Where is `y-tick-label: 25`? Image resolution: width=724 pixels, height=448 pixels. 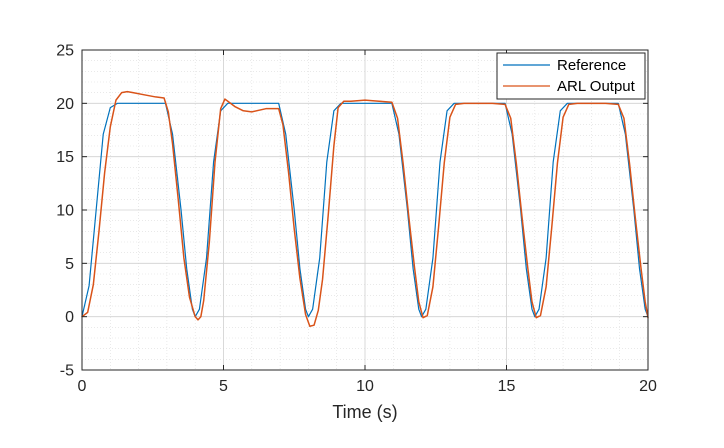
y-tick-label: 25 is located at coordinates (65, 51).